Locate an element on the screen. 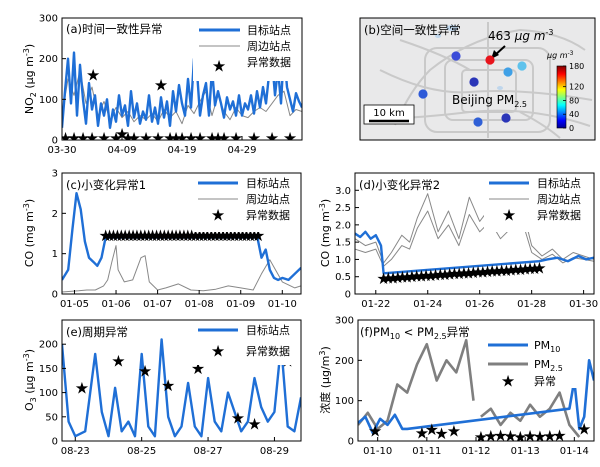 The width and height of the screenshot is (600, 467). d-ytick-label: 1.0 is located at coordinates (343, 260).